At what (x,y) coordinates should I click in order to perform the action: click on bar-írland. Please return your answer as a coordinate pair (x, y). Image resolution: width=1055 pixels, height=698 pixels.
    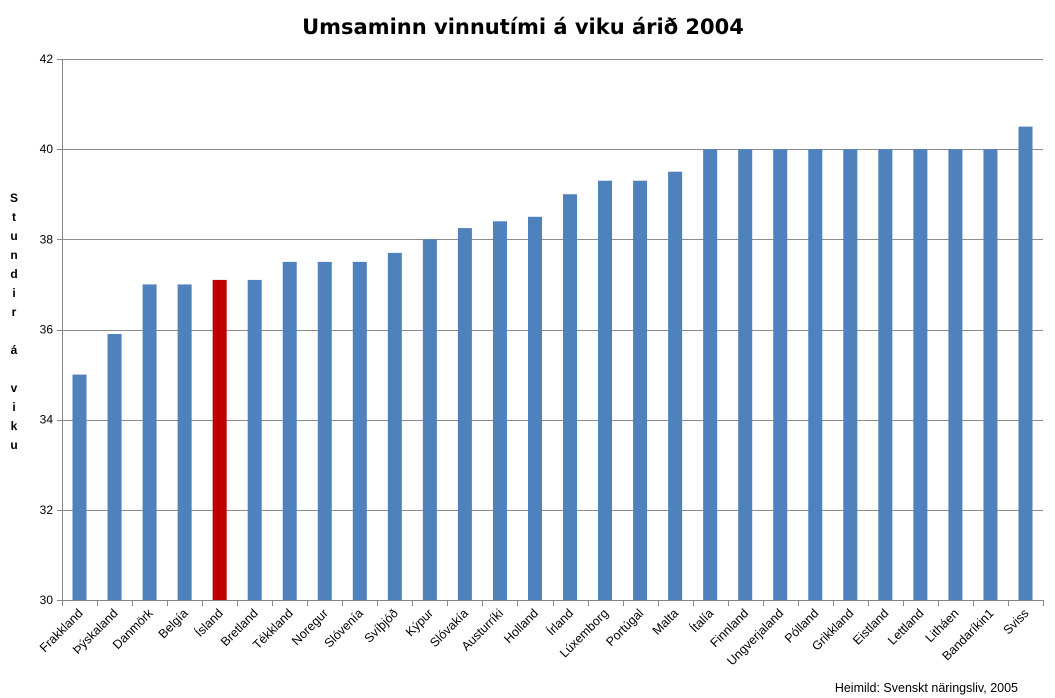
    Looking at the image, I should click on (570, 397).